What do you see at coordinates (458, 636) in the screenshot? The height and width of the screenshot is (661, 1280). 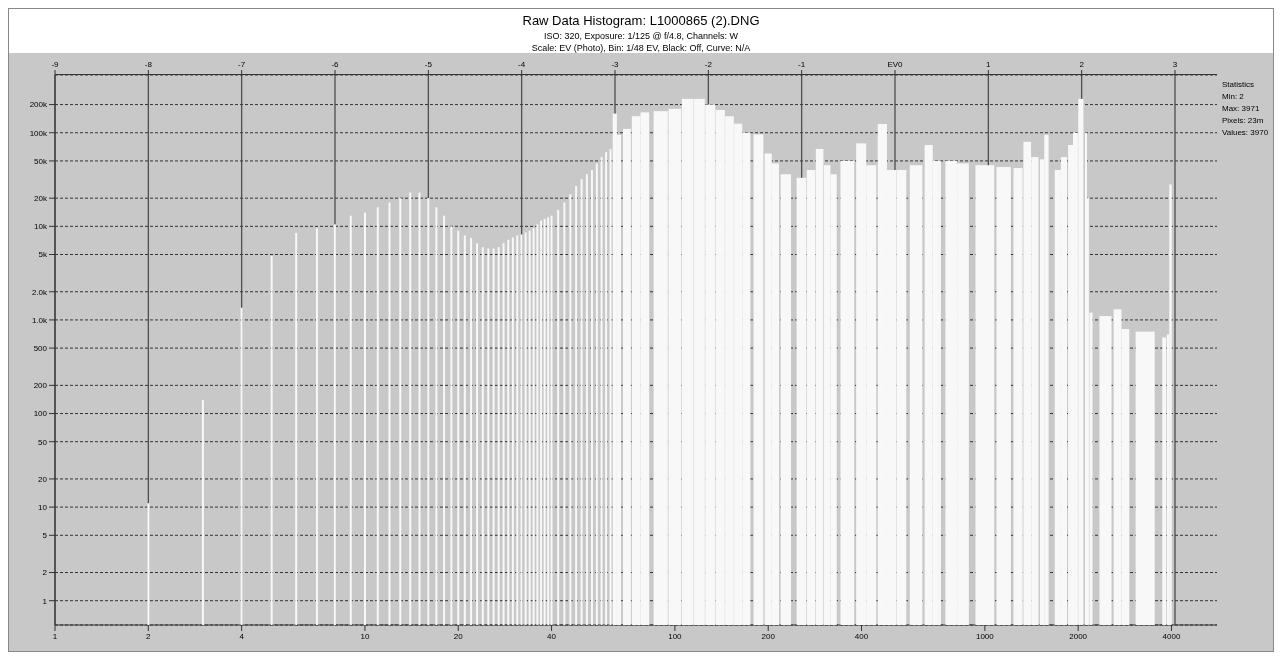 I see `x-tick-label: 20` at bounding box center [458, 636].